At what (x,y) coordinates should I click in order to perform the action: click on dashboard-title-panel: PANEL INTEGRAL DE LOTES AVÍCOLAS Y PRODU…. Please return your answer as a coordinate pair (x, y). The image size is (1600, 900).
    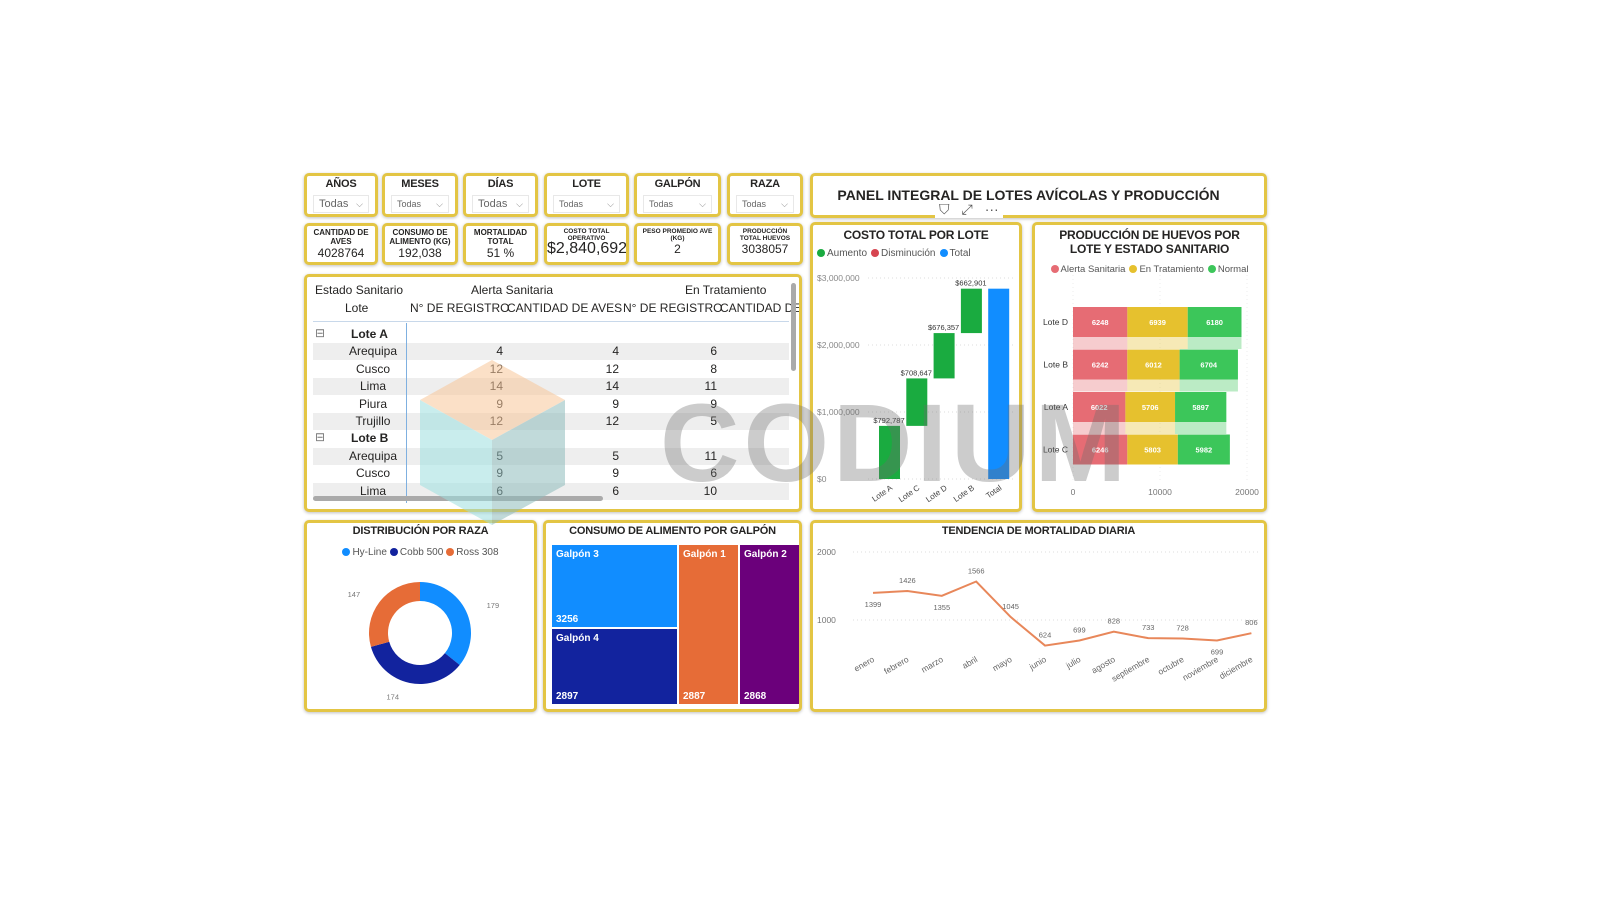
    Looking at the image, I should click on (1038, 195).